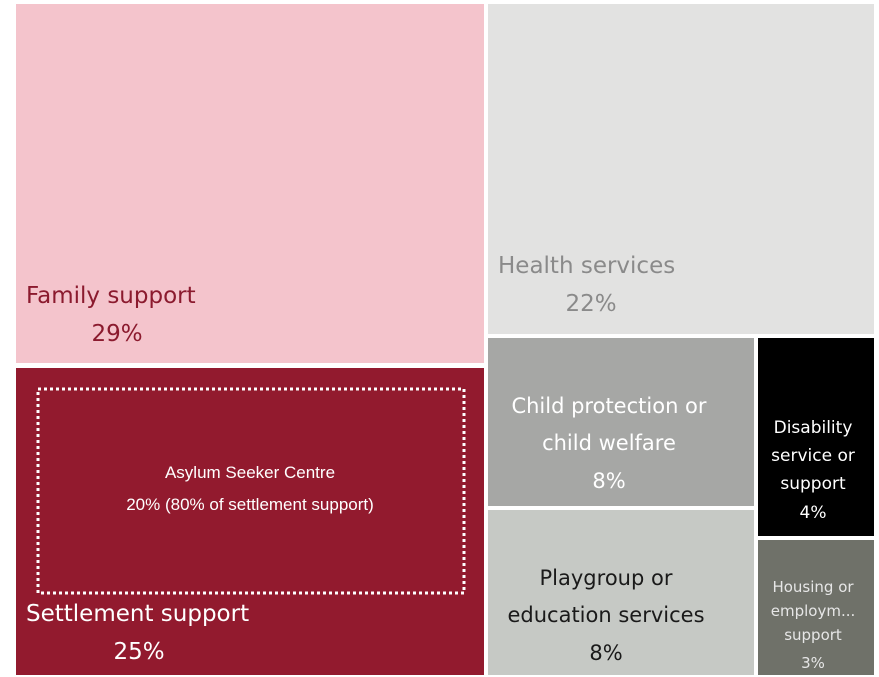  I want to click on tile-housing-or-employm-support: Housing or employm... support 3%, so click(816, 607).